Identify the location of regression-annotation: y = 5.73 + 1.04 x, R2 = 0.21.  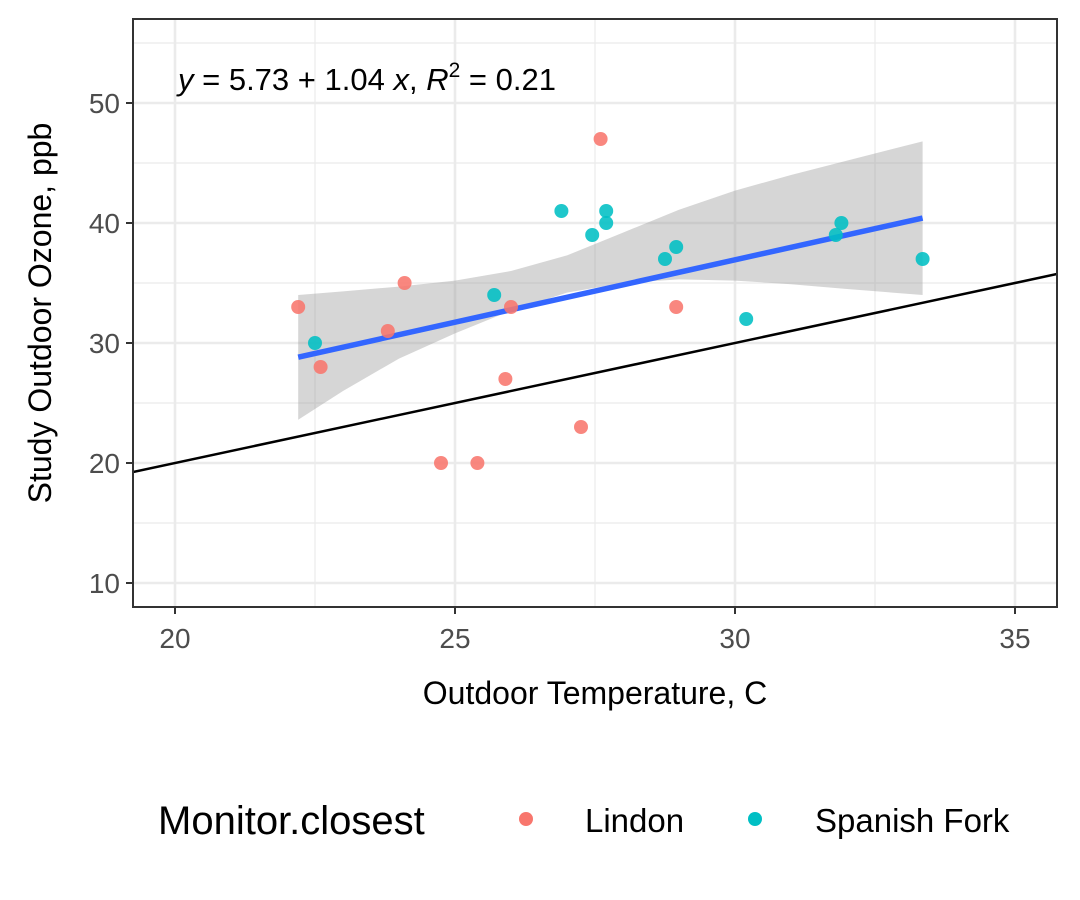
(366, 78).